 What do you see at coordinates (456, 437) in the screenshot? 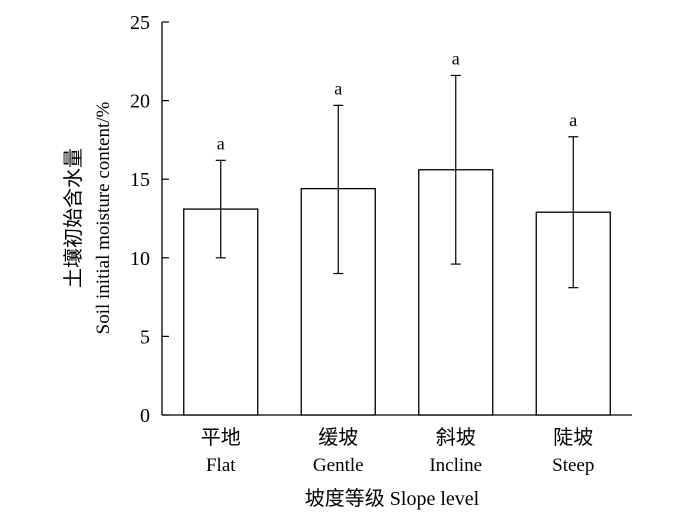
I see `x-tick-label-zh: 斜坡` at bounding box center [456, 437].